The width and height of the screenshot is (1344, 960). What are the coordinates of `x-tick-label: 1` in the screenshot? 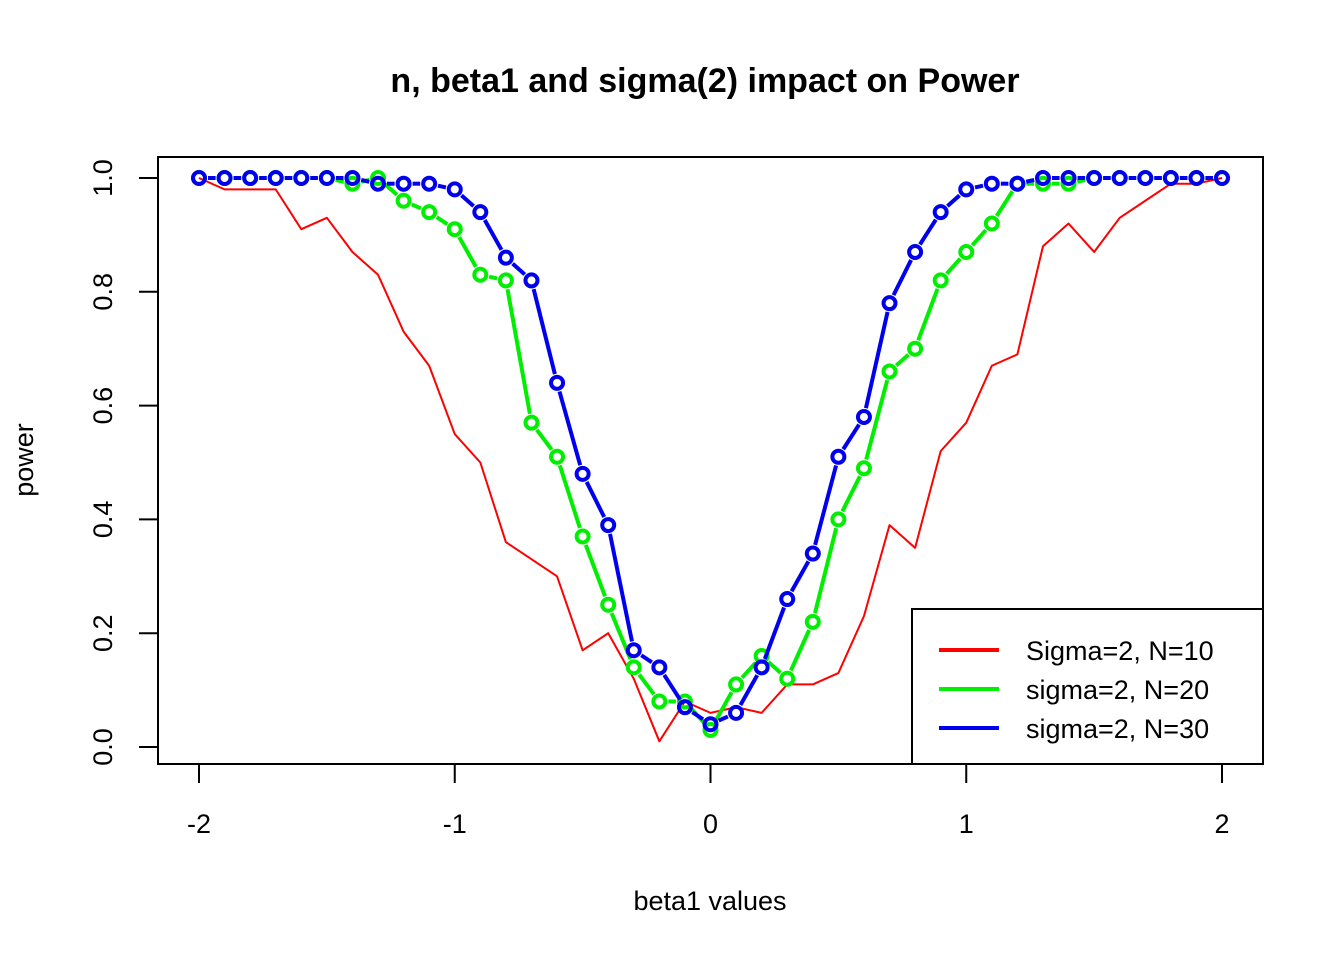 It's located at (966, 824).